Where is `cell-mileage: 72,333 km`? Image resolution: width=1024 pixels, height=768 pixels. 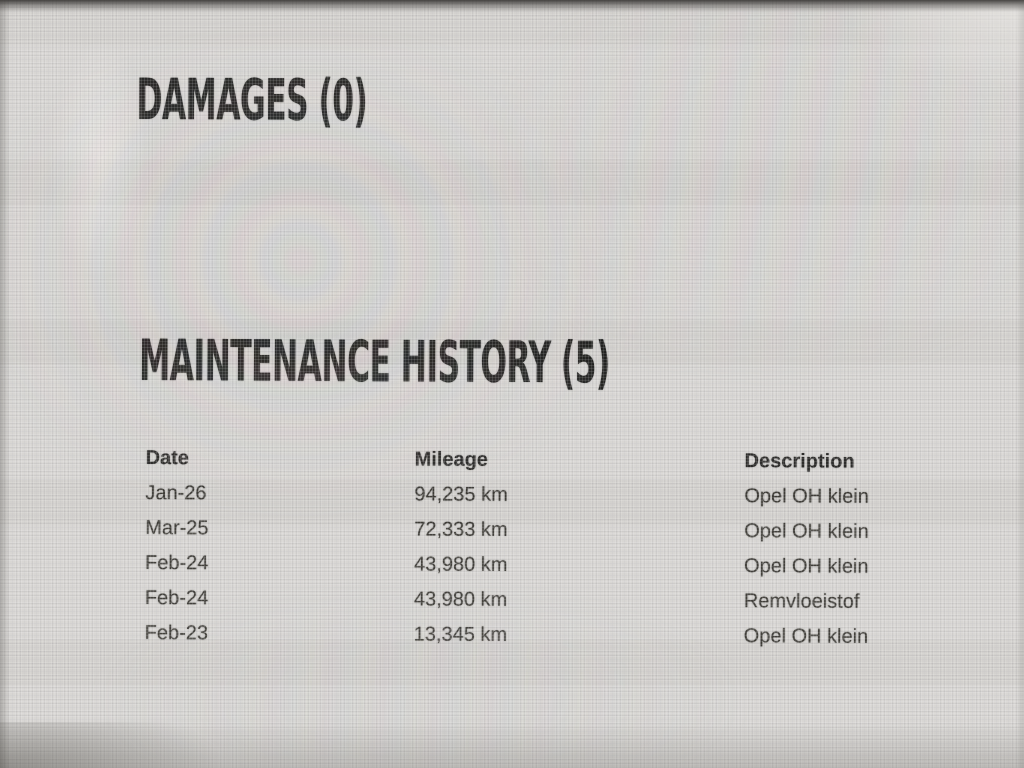 cell-mileage: 72,333 km is located at coordinates (461, 529).